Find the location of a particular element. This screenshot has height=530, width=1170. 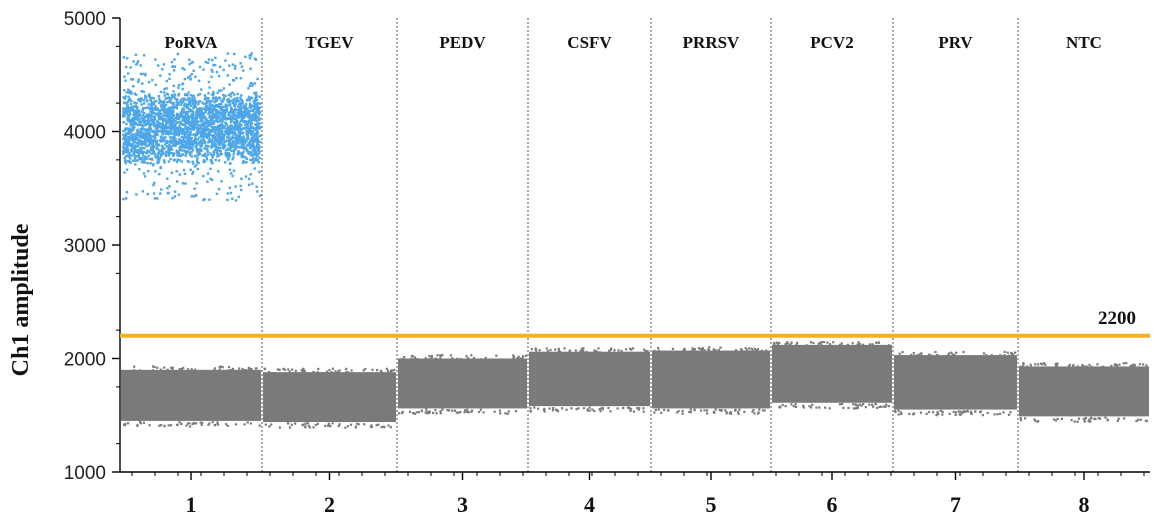

y-tick-label: 2000 is located at coordinates (85, 360).